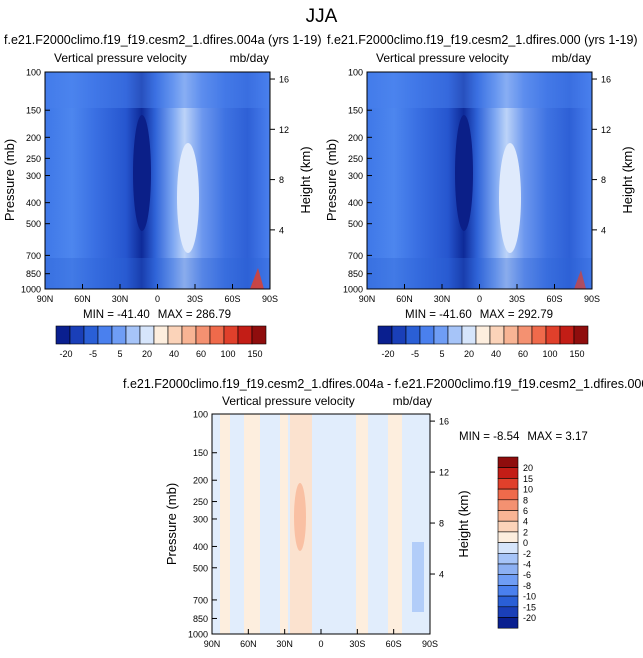  Describe the element at coordinates (300, 517) in the screenshot. I see `panel3-positive-core` at that location.